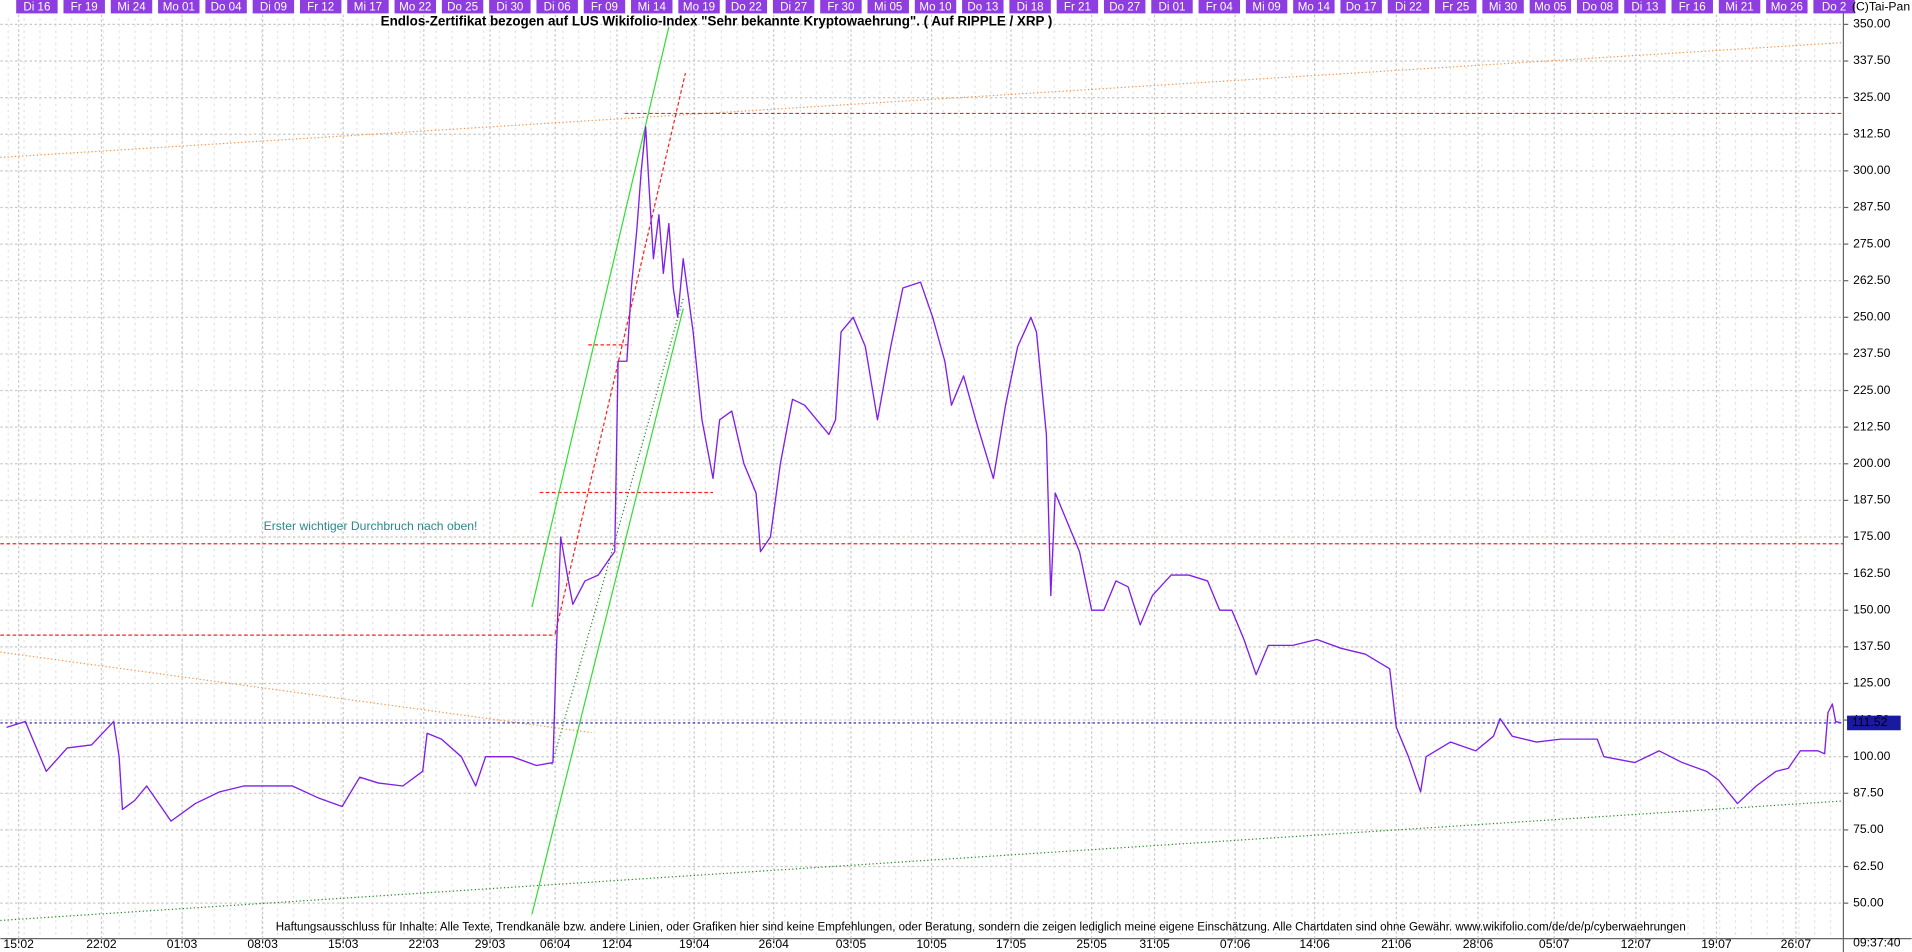  What do you see at coordinates (1868, 793) in the screenshot?
I see `y-tick-label: 87.50` at bounding box center [1868, 793].